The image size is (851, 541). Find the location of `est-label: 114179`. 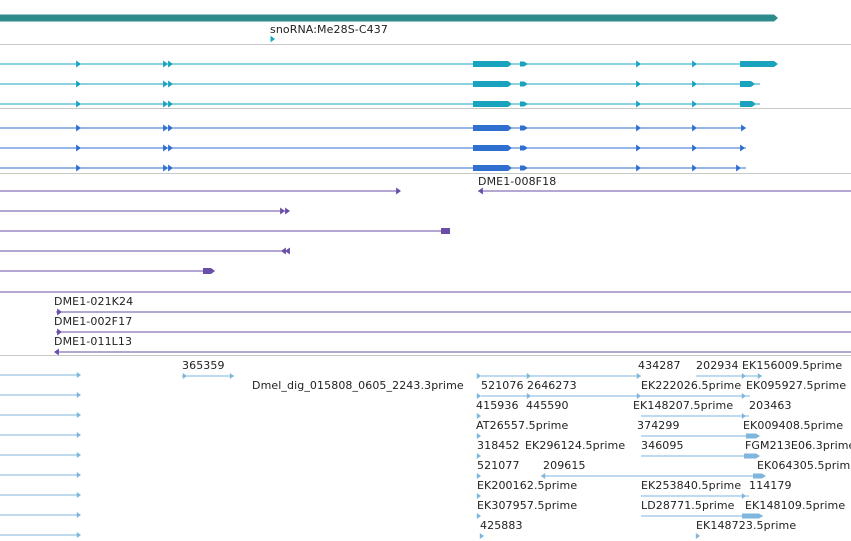

est-label: 114179 is located at coordinates (770, 485).